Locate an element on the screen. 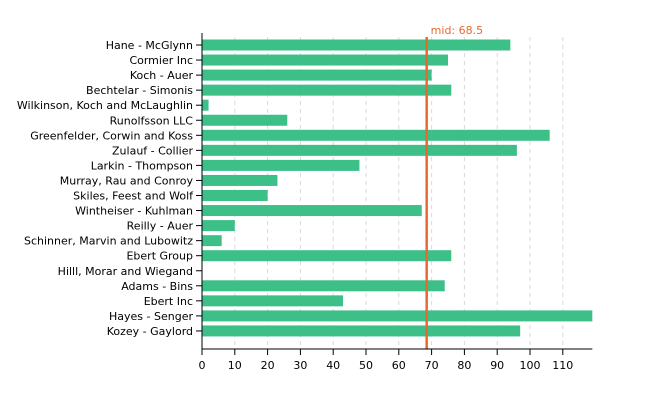 This screenshot has width=667, height=403. category-label-1: Cormier Inc is located at coordinates (161, 60).